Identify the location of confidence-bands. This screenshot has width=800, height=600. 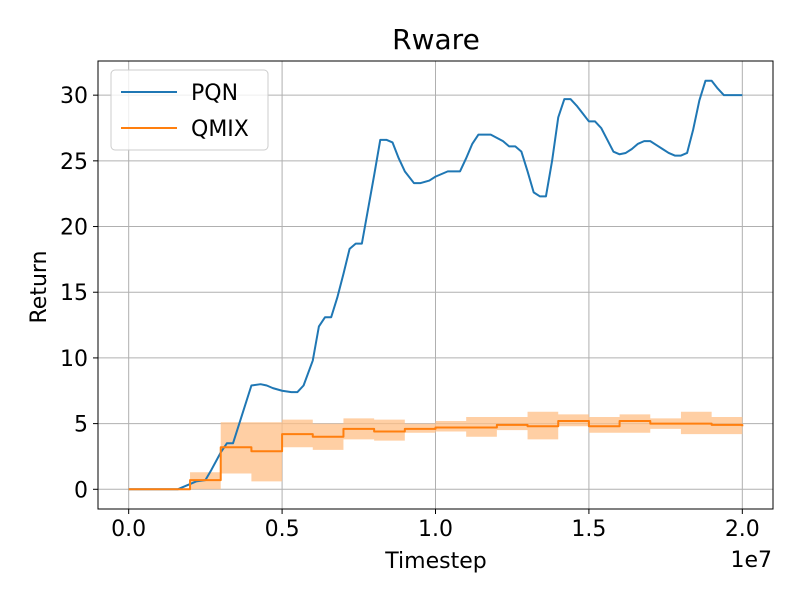
(435, 450).